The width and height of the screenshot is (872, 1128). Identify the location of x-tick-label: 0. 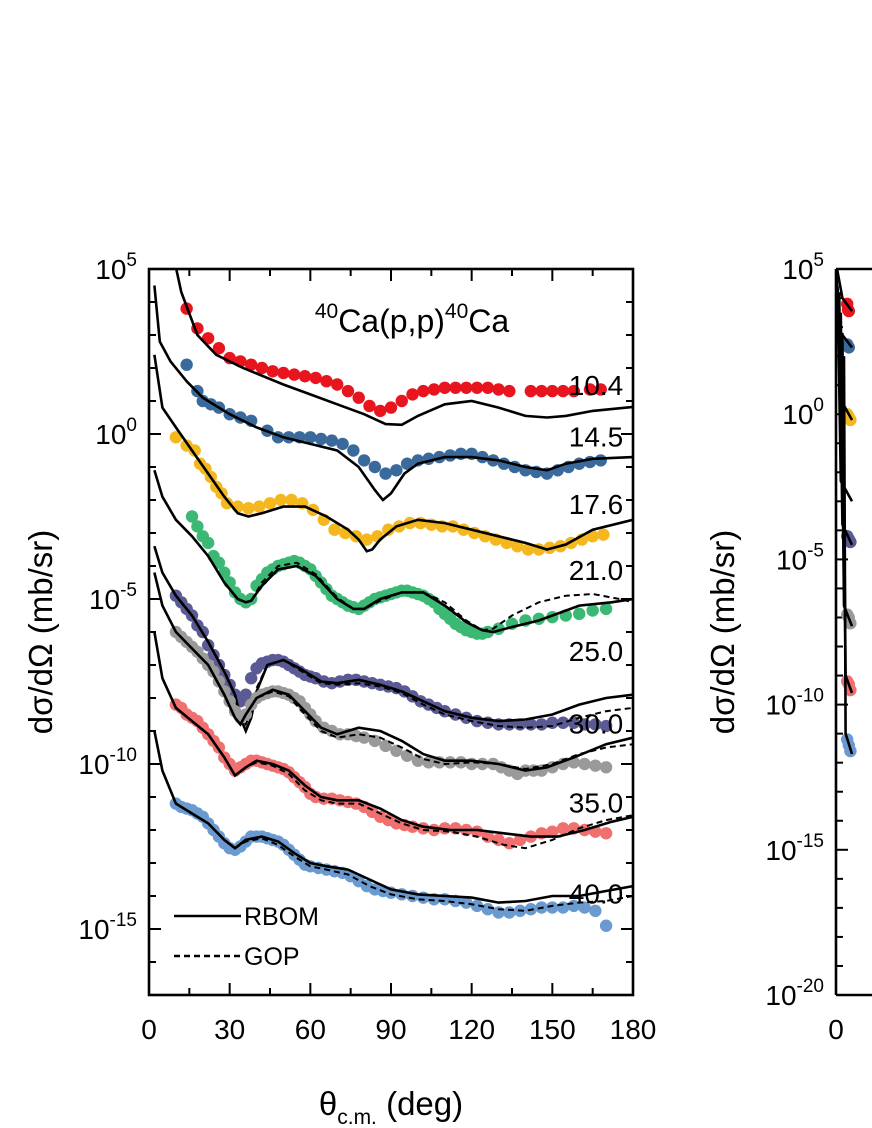
(836, 1029).